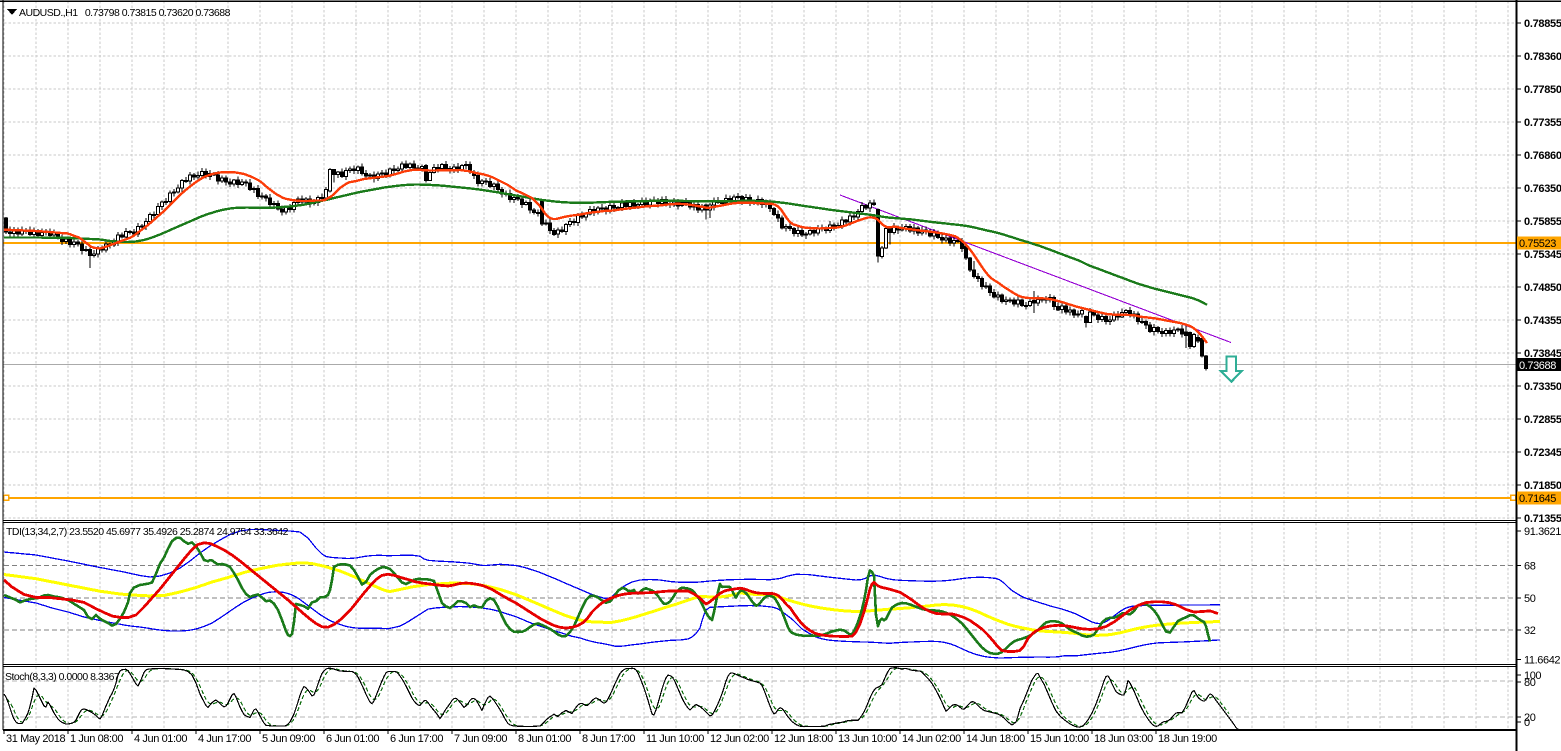 The width and height of the screenshot is (1561, 751). I want to click on svg-text: 8 Jun 01:00, so click(544, 739).